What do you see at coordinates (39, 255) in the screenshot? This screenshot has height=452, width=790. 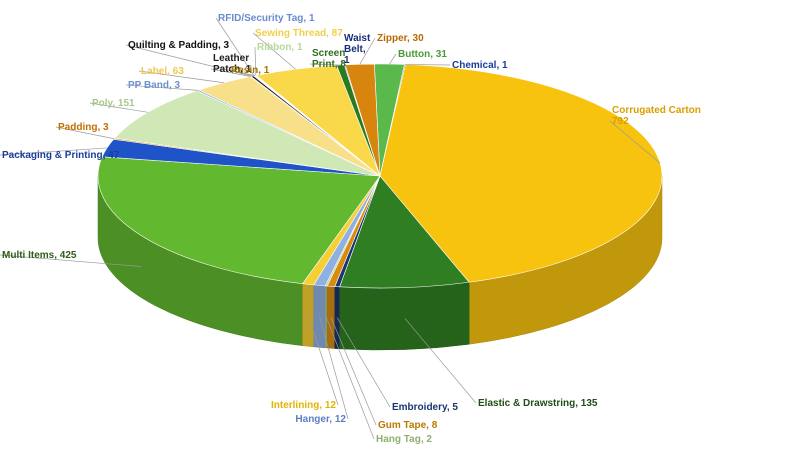 I see `label-multi-items: Multi Items, 425` at bounding box center [39, 255].